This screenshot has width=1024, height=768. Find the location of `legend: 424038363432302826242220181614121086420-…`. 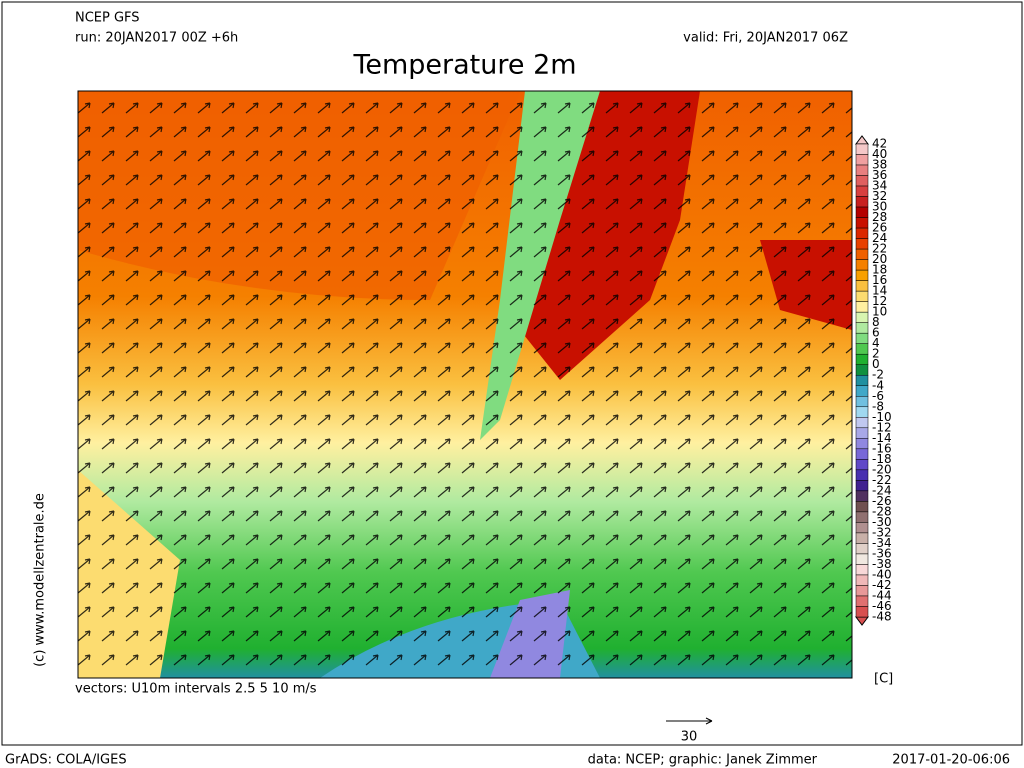

legend: 424038363432302826242220181614121086420-… is located at coordinates (873, 380).